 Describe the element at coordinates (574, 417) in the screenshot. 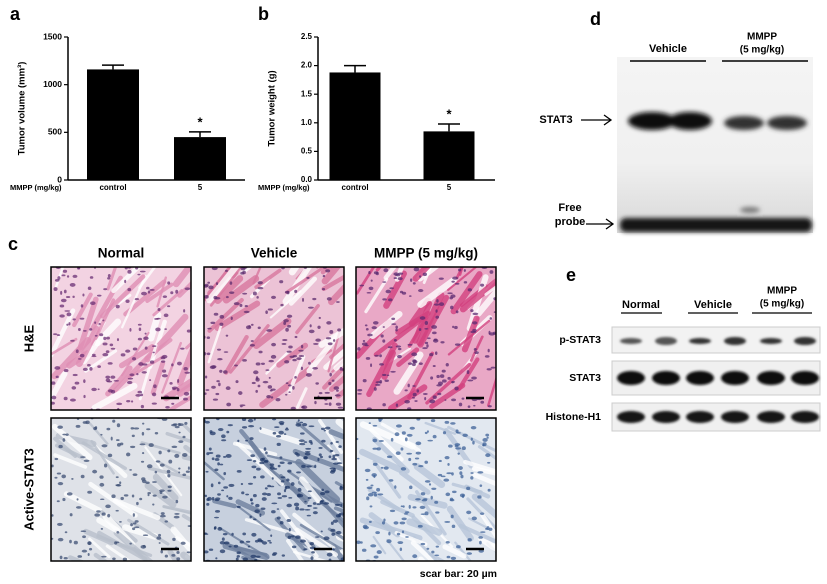

I see `row-label: Histone-H1` at that location.